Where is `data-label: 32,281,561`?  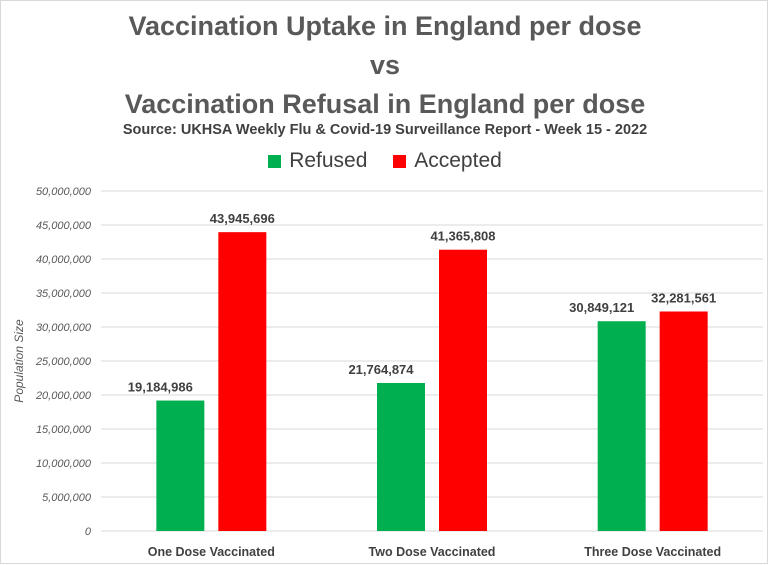 data-label: 32,281,561 is located at coordinates (683, 297).